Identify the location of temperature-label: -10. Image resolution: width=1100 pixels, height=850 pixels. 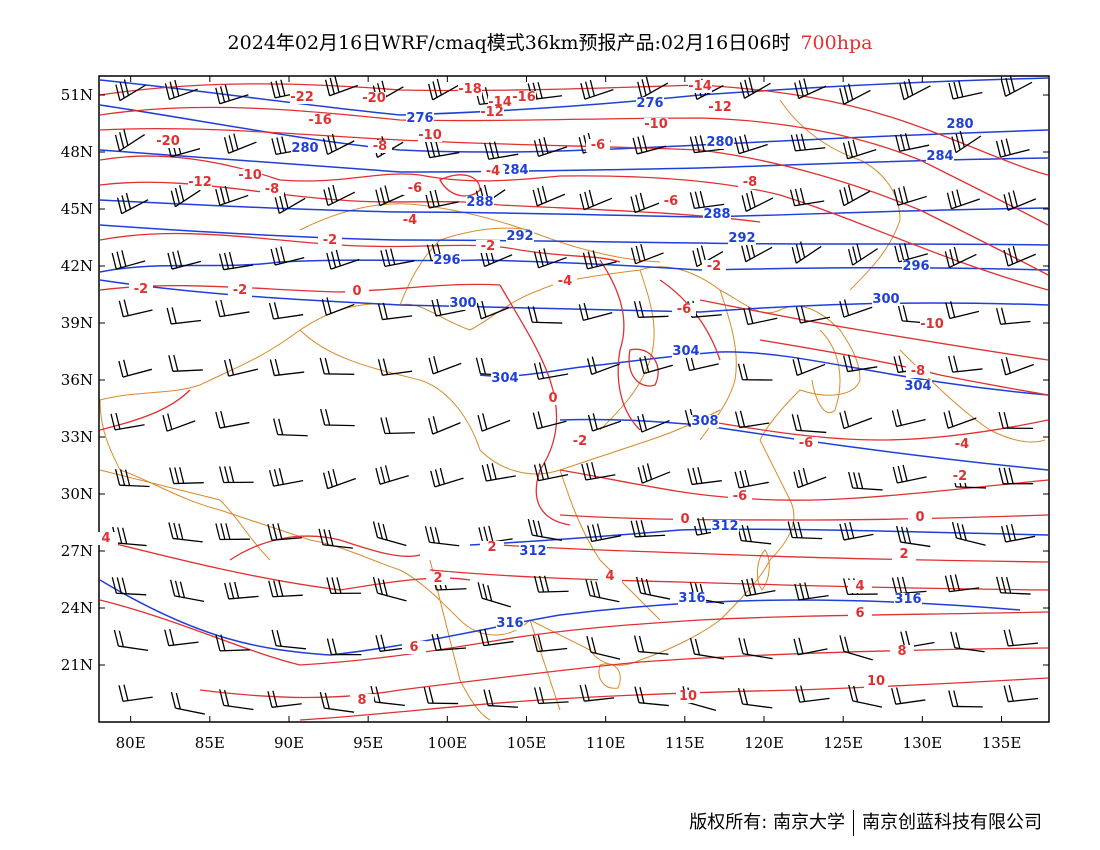
(656, 124).